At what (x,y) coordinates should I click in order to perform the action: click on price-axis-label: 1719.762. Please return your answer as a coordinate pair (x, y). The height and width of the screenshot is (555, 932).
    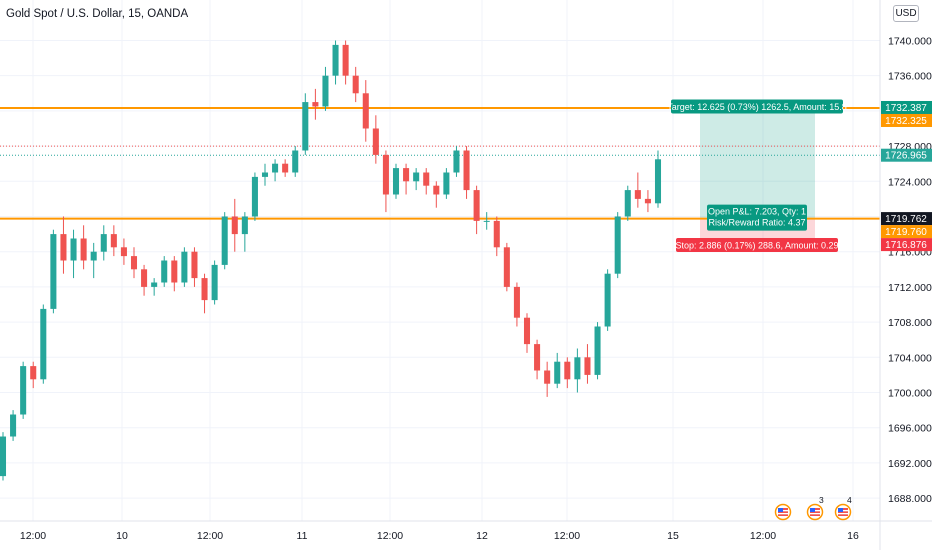
    Looking at the image, I should click on (906, 219).